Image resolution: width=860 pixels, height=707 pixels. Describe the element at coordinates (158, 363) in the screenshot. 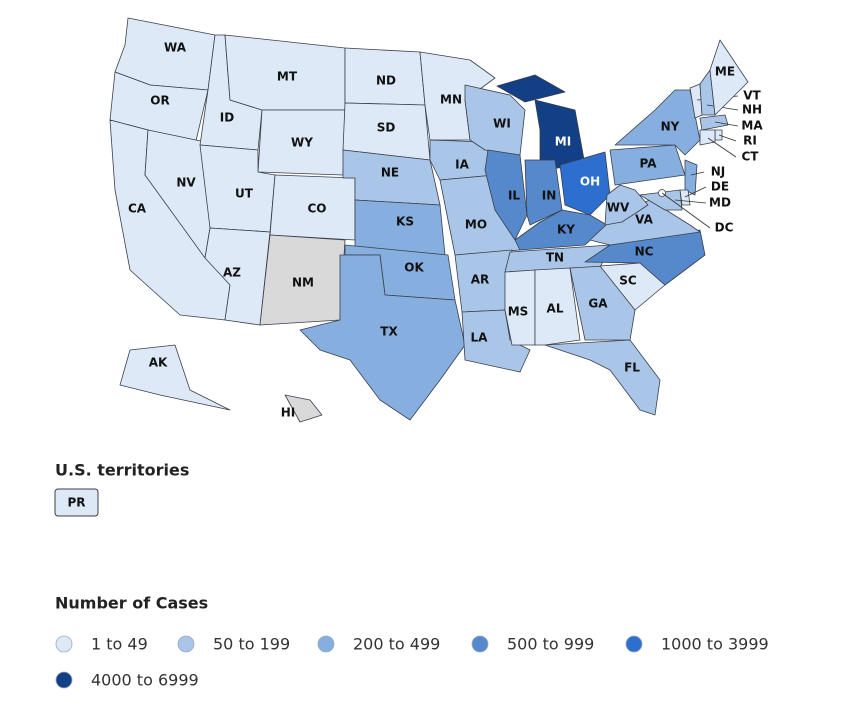

I see `state-label: AK` at that location.